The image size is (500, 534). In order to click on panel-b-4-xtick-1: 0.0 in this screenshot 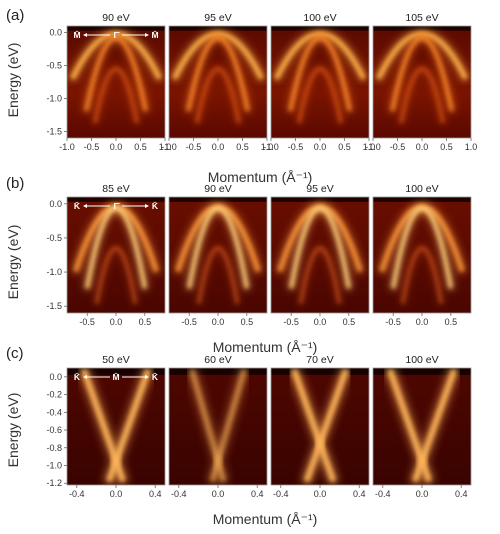, I will do `click(422, 322)`.